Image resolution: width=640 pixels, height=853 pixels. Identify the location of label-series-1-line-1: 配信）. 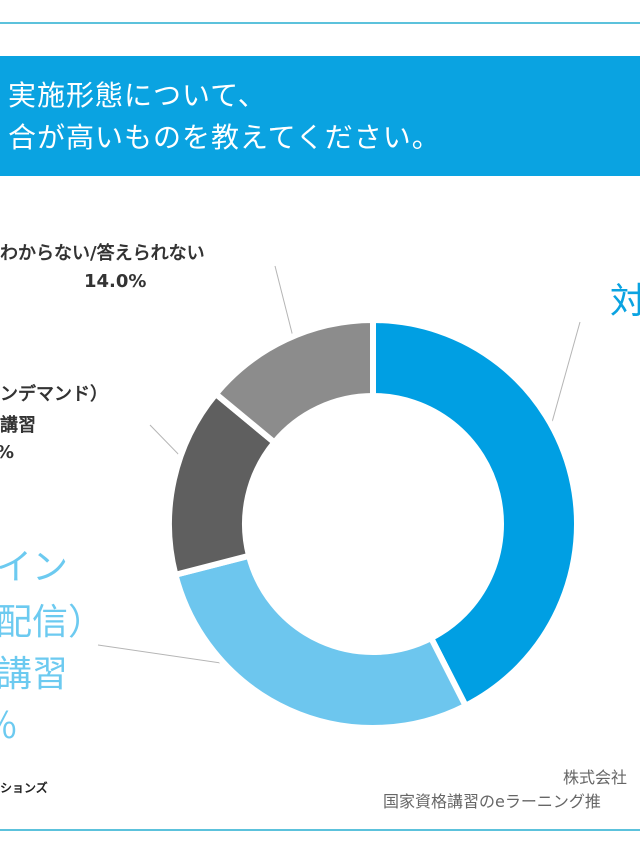
(52, 622).